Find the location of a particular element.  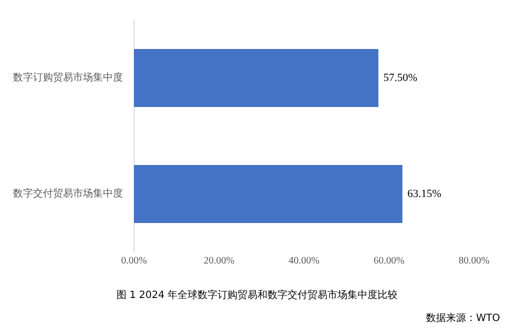

x-tick-label: 40.00% is located at coordinates (304, 261).